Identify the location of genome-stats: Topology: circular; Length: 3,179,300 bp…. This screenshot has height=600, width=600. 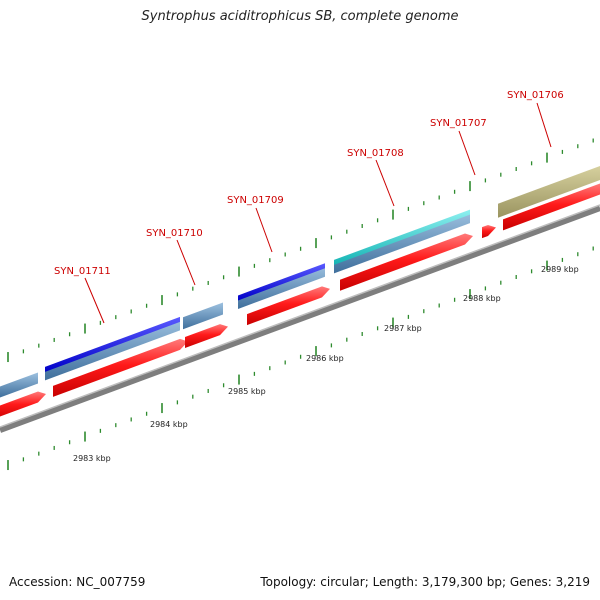
(425, 582).